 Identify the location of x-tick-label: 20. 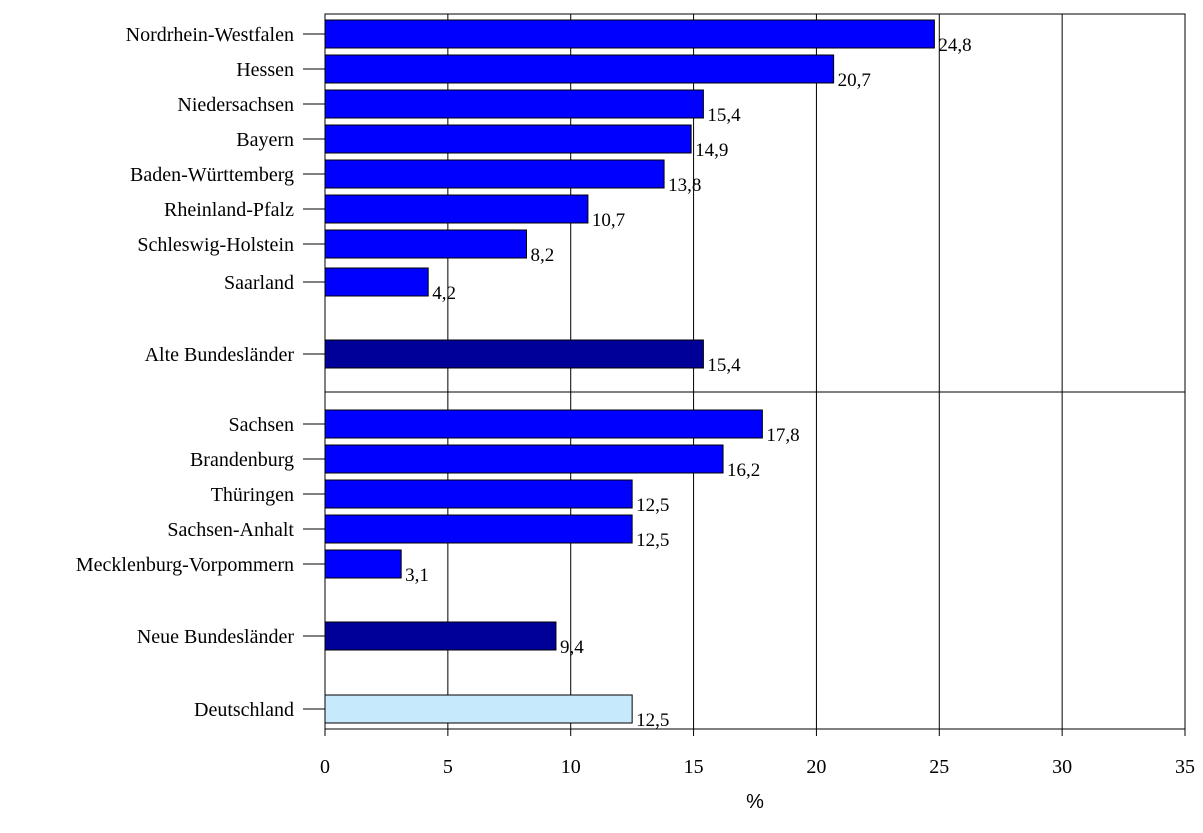
(816, 767).